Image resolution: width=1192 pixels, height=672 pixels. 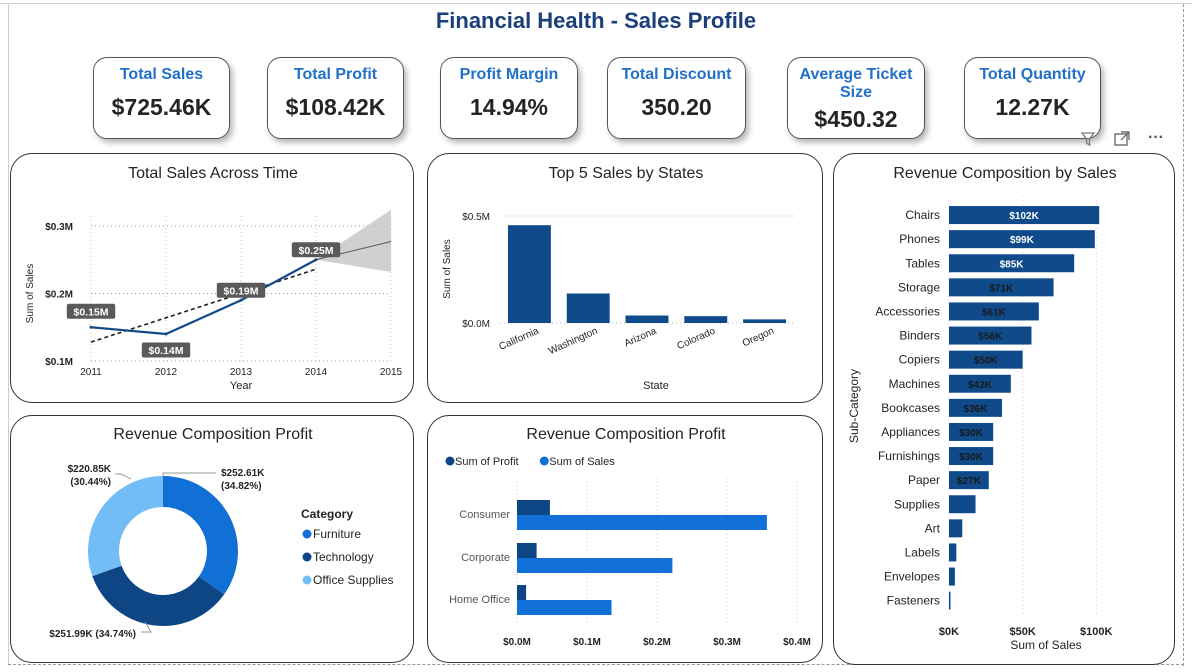 What do you see at coordinates (676, 74) in the screenshot?
I see `kpi-label: Total Discount` at bounding box center [676, 74].